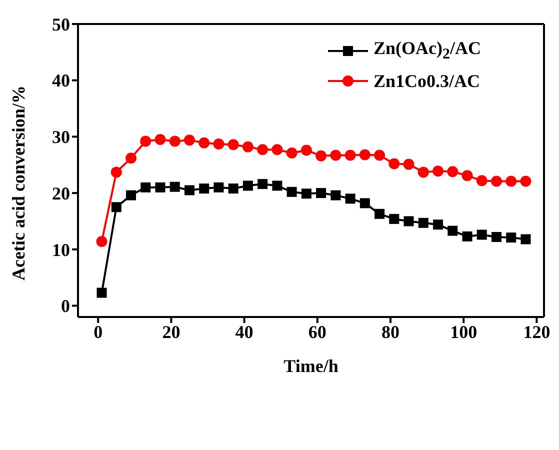 The image size is (559, 450). What do you see at coordinates (65, 306) in the screenshot?
I see `y-tick-label: 0` at bounding box center [65, 306].